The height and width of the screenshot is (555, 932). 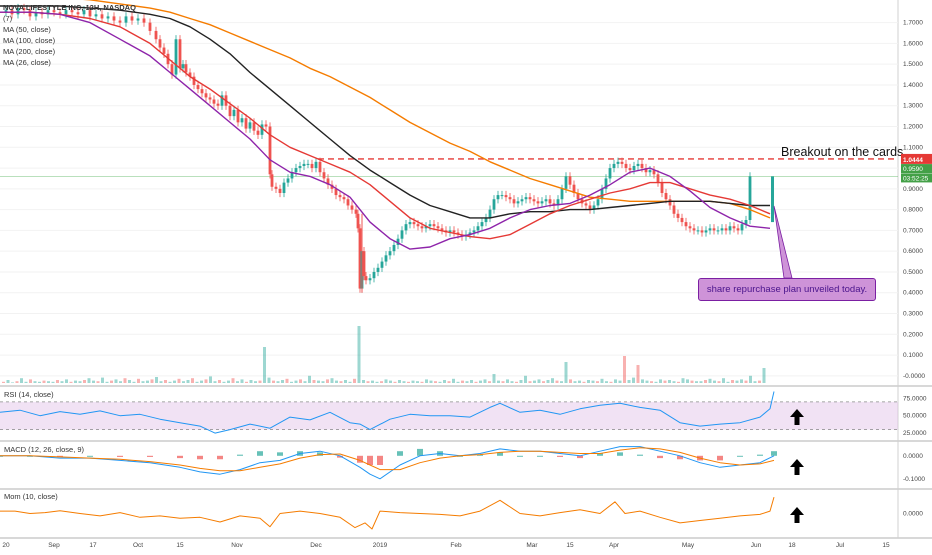 What do you see at coordinates (180, 545) in the screenshot?
I see `x-tick-label: 15` at bounding box center [180, 545].